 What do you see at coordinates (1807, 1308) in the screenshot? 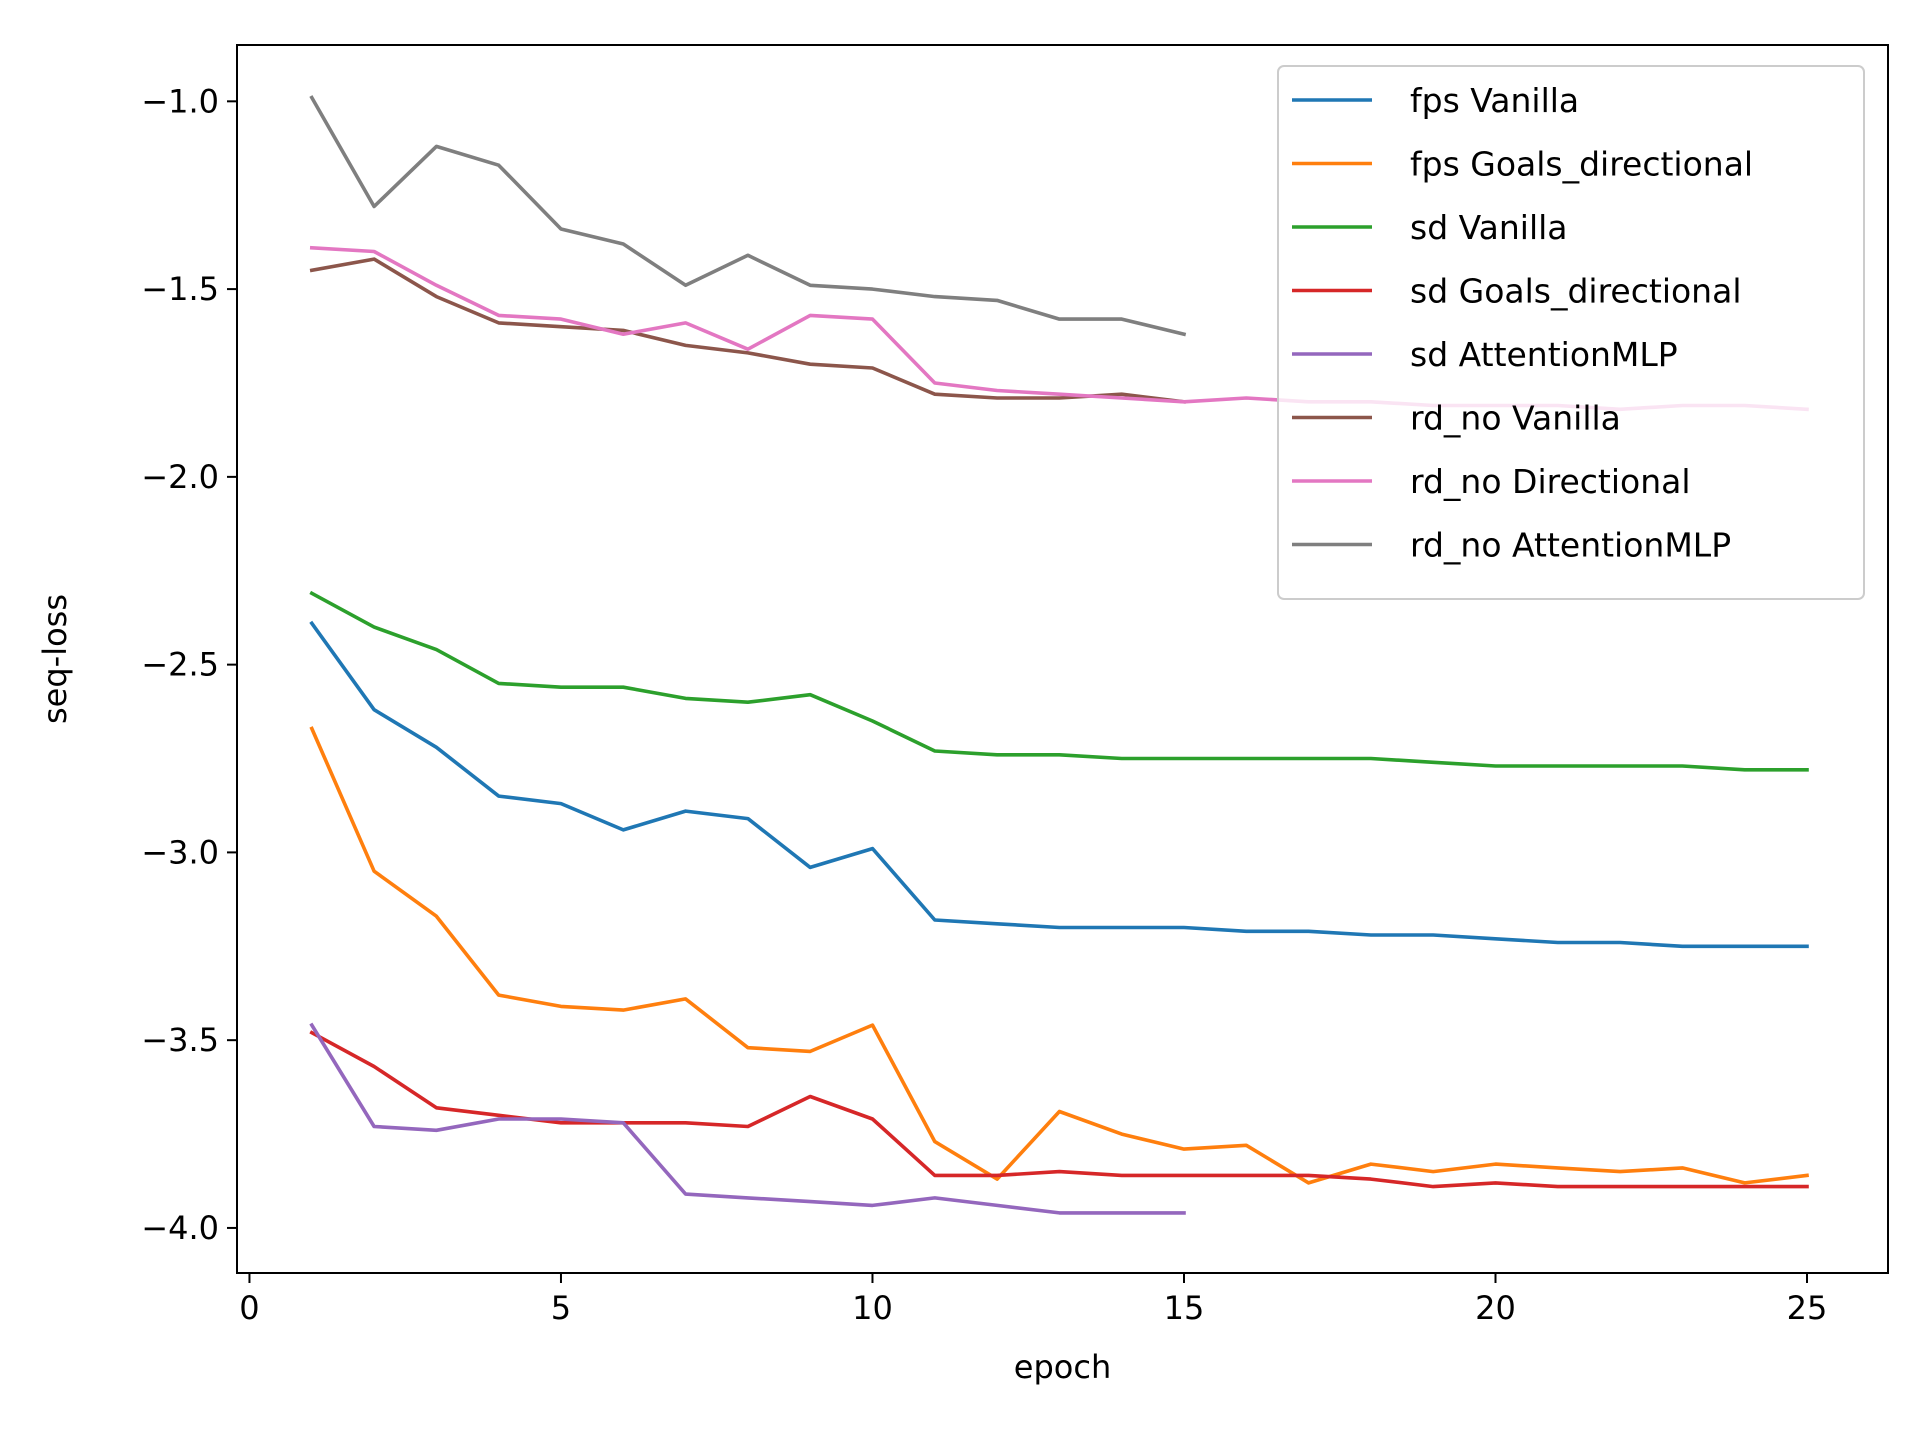
I see `x-tick-label: 25` at bounding box center [1807, 1308].